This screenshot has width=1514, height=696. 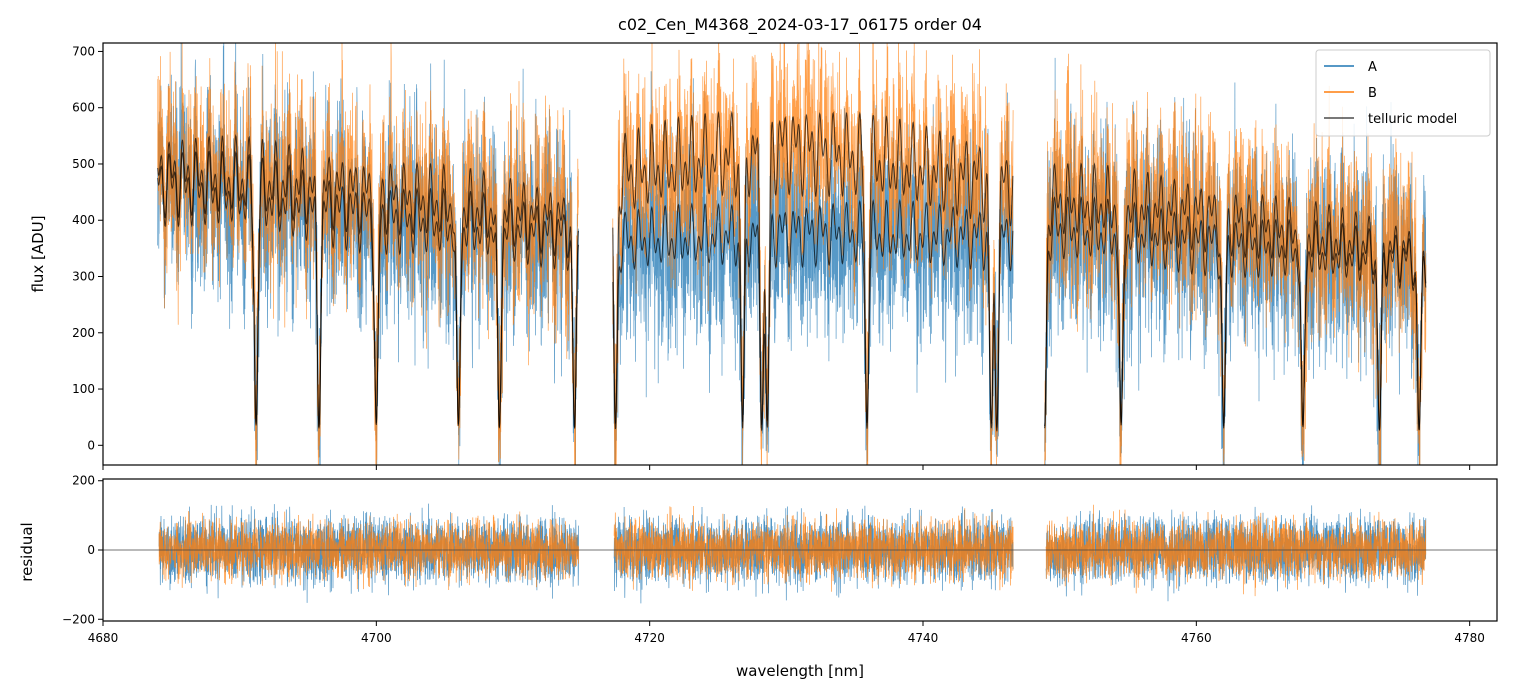 I want to click on chart-title: c02_Cen_M4368_2024-03-17_06175 order 04, so click(x=800, y=25).